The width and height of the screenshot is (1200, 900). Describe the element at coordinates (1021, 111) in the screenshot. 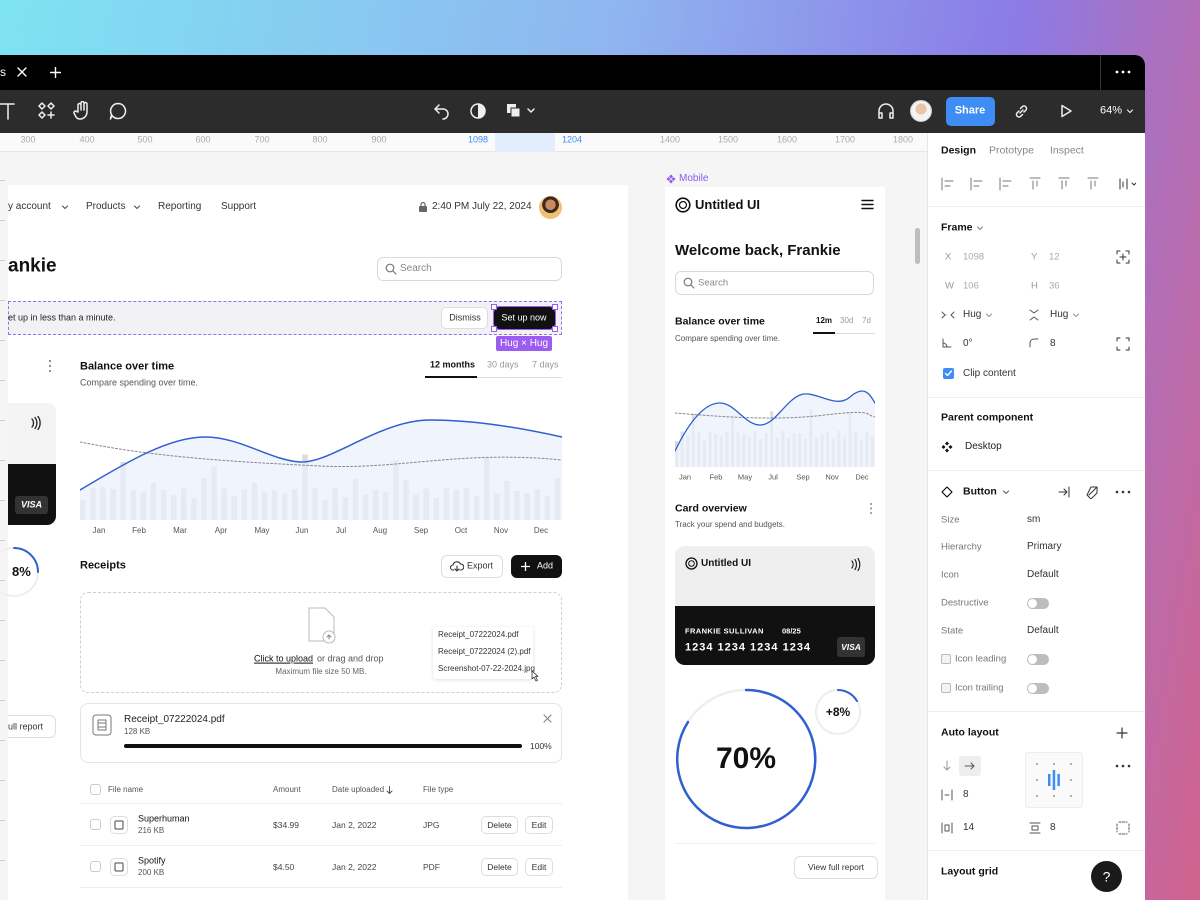

I see `copy-link` at that location.